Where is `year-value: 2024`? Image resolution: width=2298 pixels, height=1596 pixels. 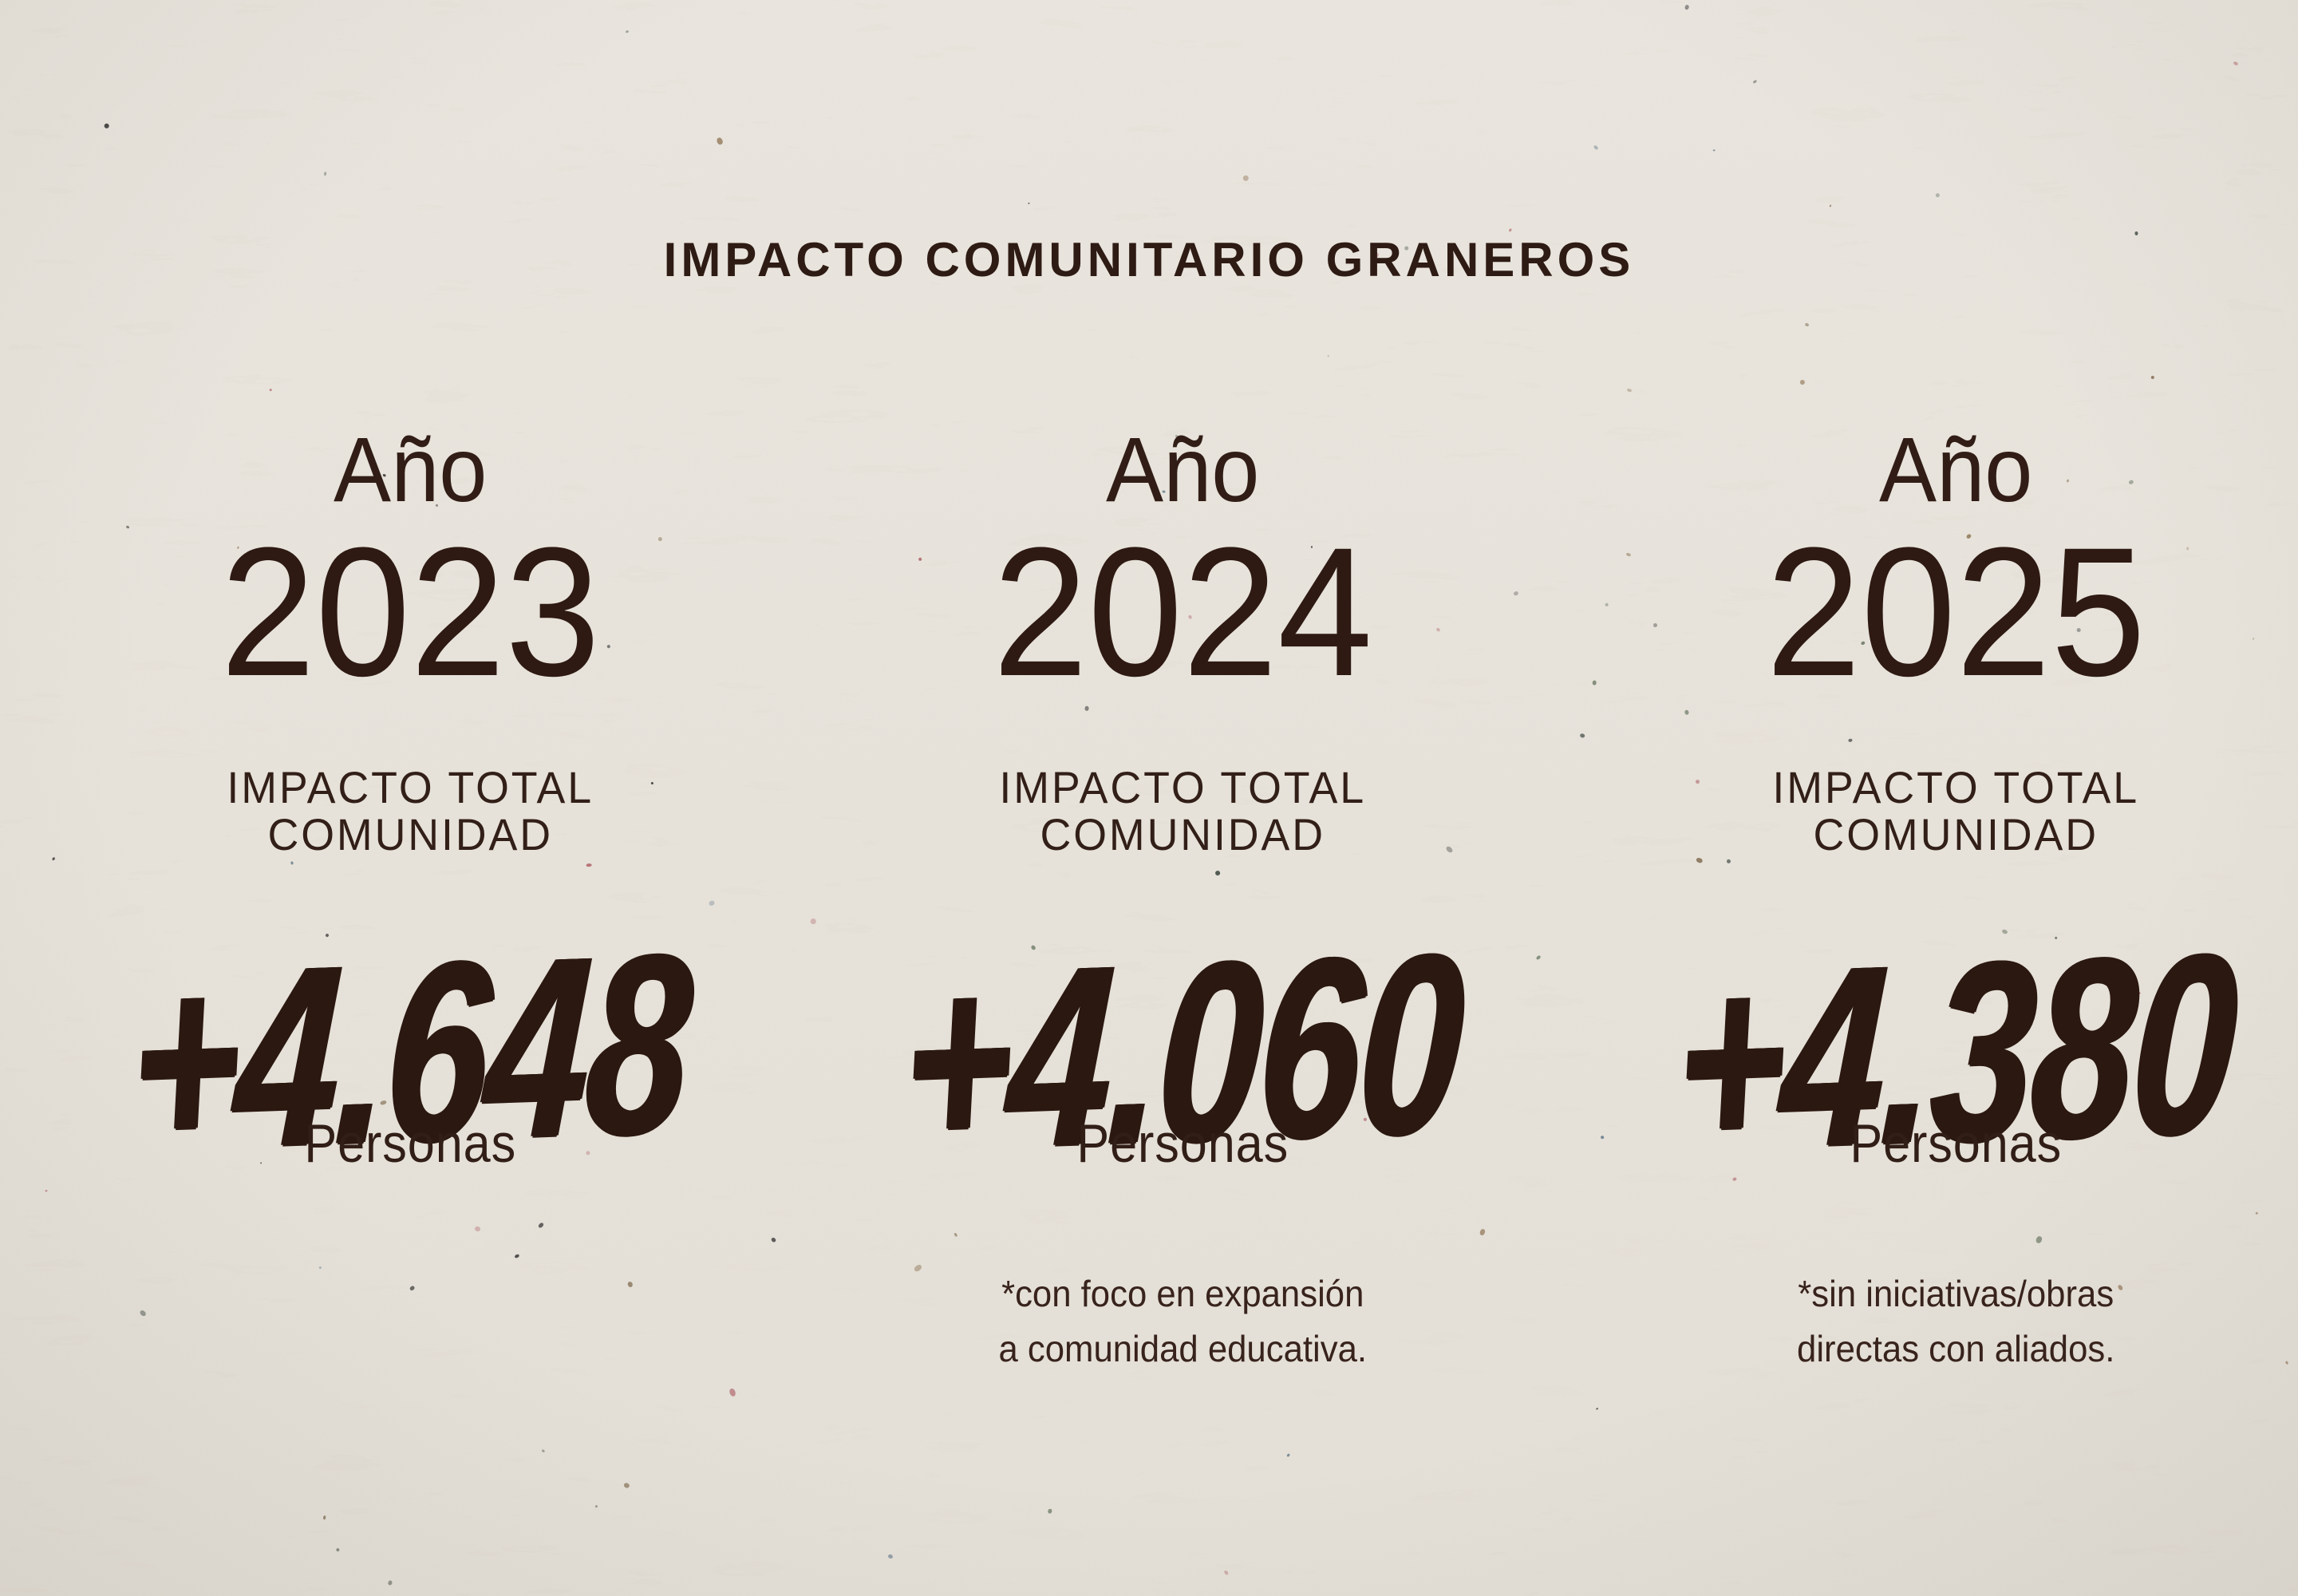
year-value: 2024 is located at coordinates (1183, 611).